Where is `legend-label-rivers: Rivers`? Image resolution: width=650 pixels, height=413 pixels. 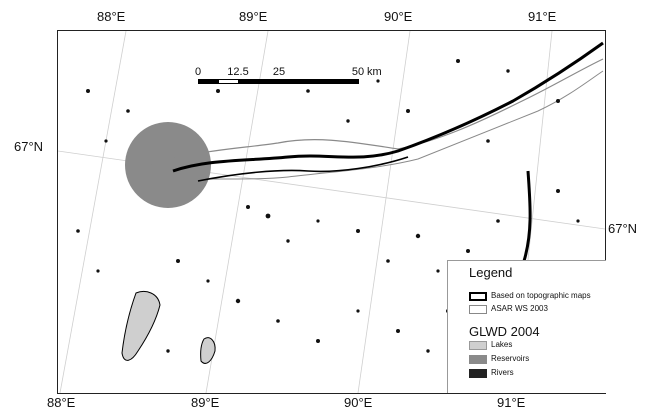
legend-label-rivers: Rivers is located at coordinates (502, 372).